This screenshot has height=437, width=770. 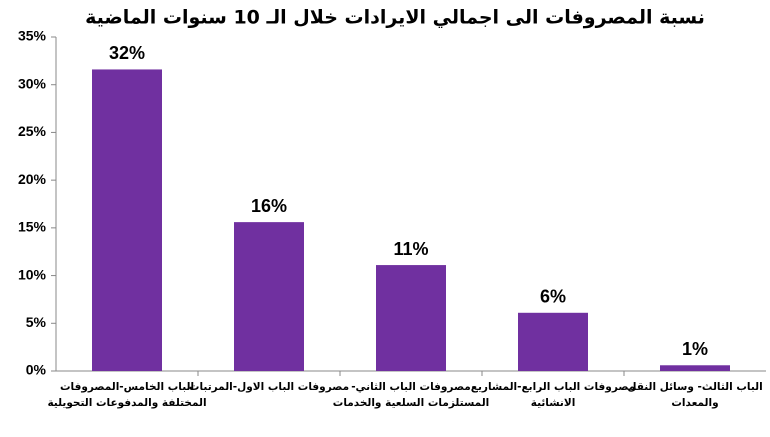 What do you see at coordinates (410, 249) in the screenshot?
I see `value-label: 11%` at bounding box center [410, 249].